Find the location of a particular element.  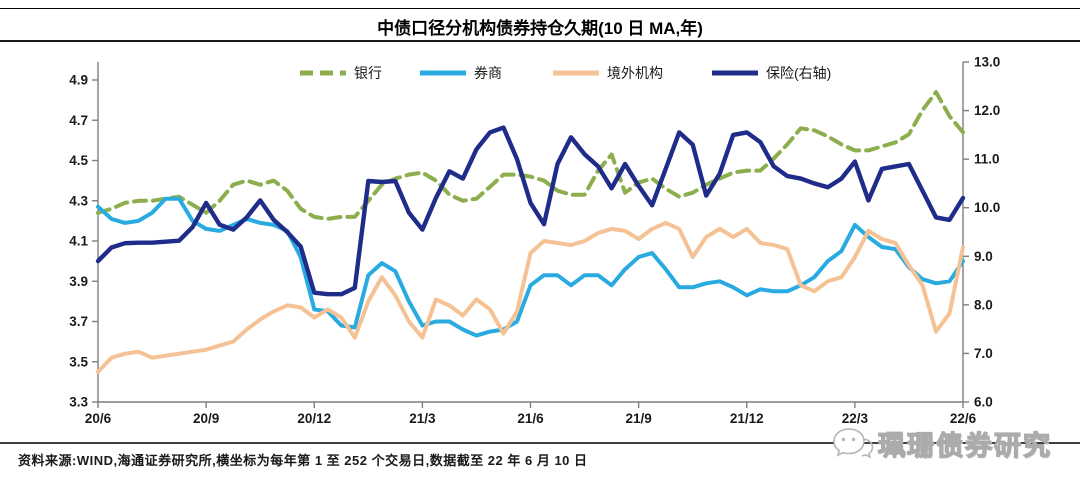

right-tick-label: 10.0 is located at coordinates (987, 207).